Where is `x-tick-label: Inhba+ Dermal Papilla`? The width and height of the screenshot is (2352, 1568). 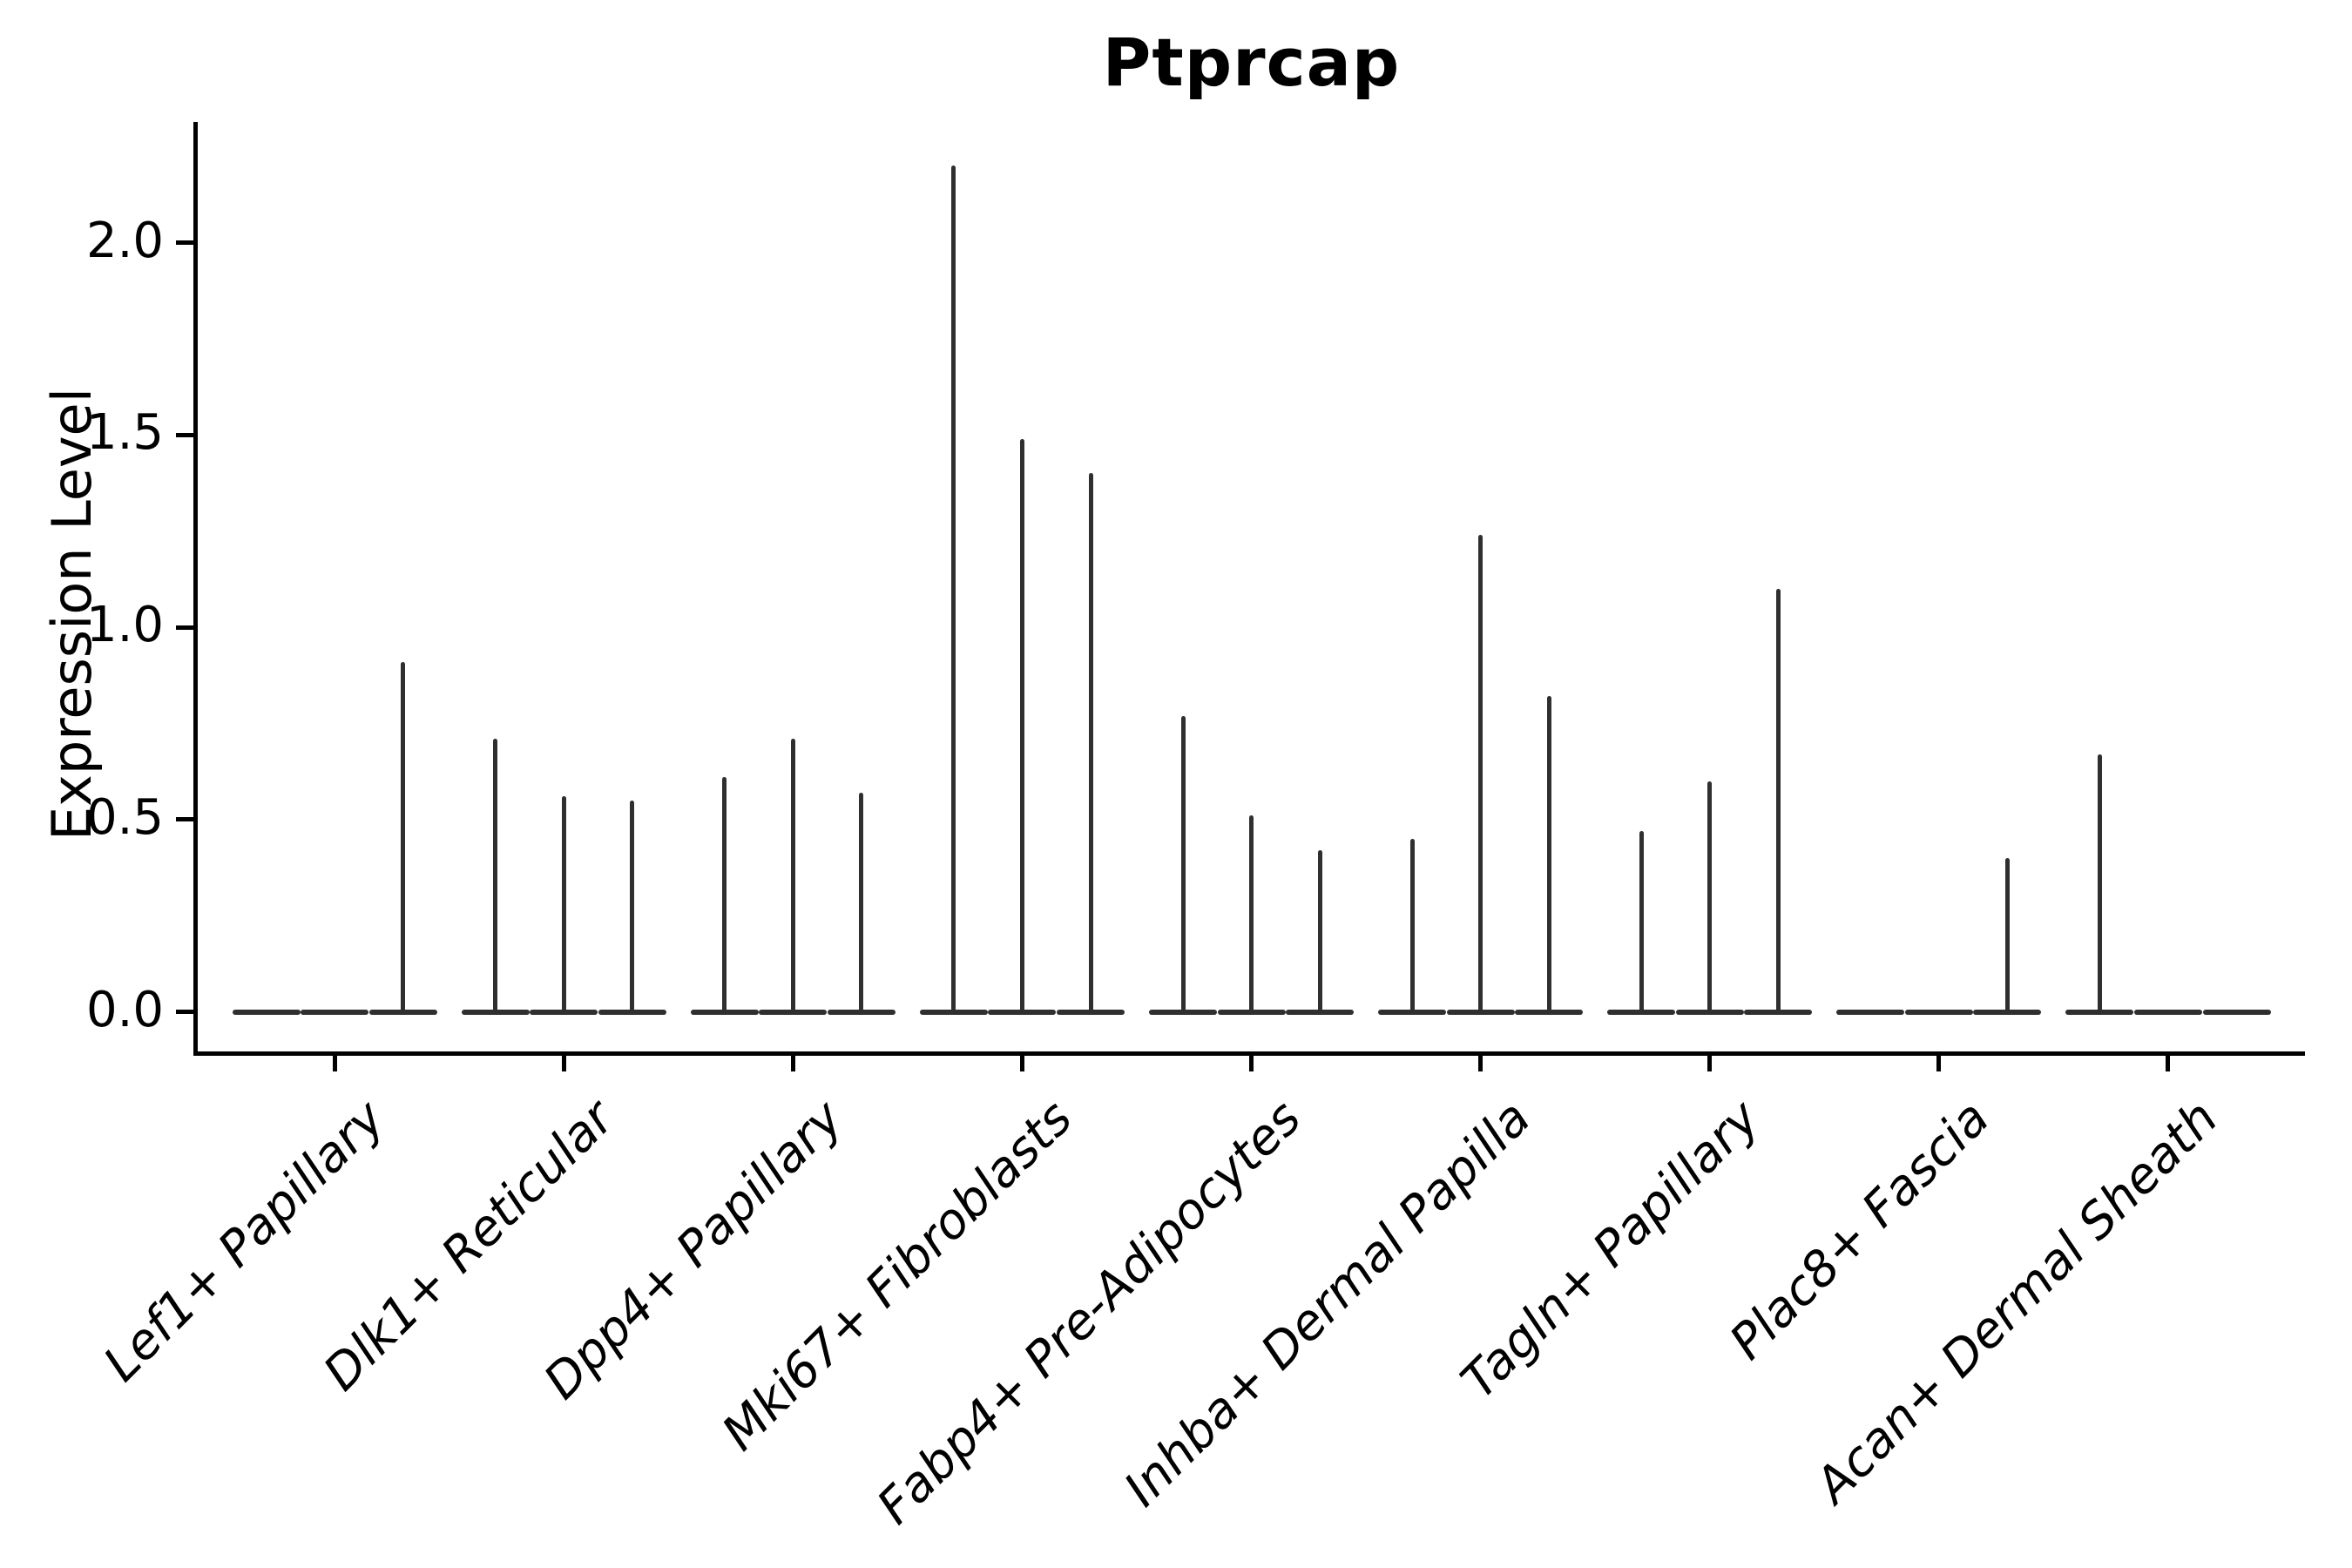 x-tick-label: Inhba+ Dermal Papilla is located at coordinates (1327, 1304).